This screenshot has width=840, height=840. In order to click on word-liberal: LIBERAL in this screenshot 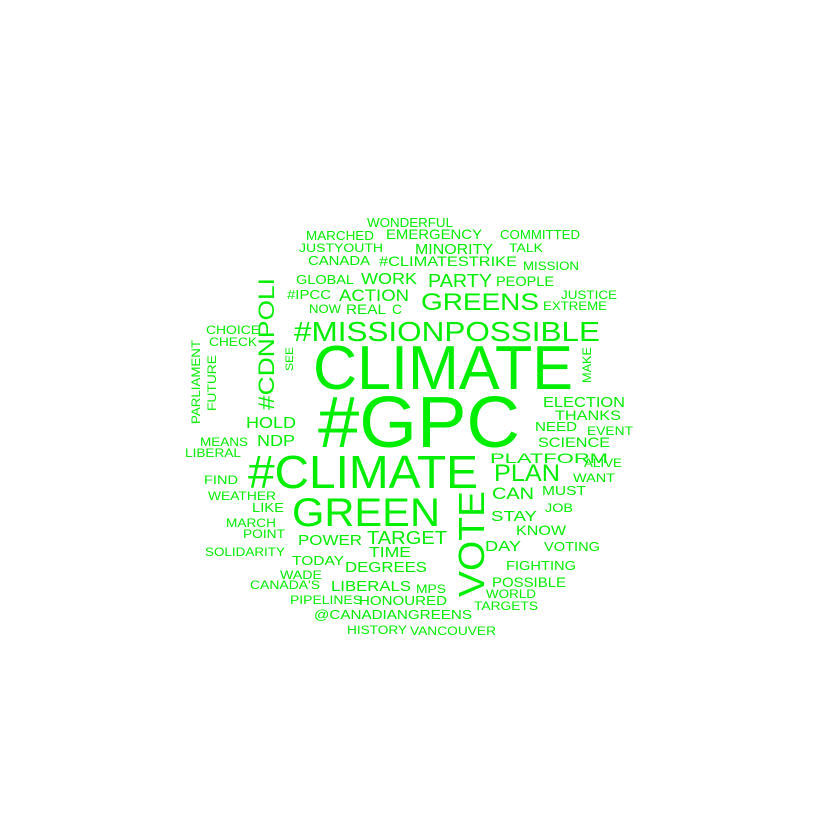, I will do `click(213, 453)`.